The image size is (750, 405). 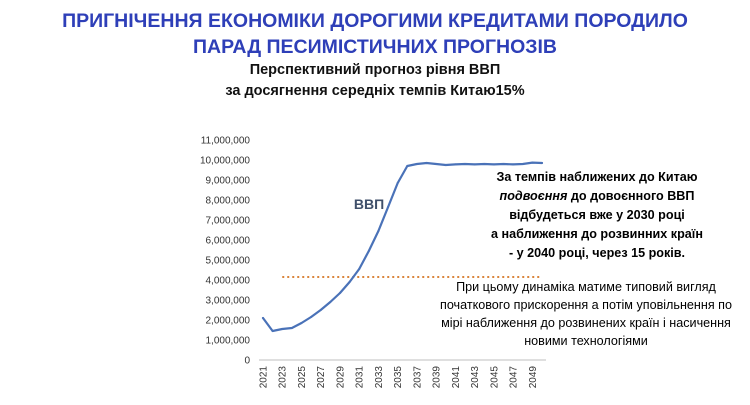 I want to click on note1-line-2: подвоєння до довоєнного ВВП, so click(x=597, y=196).